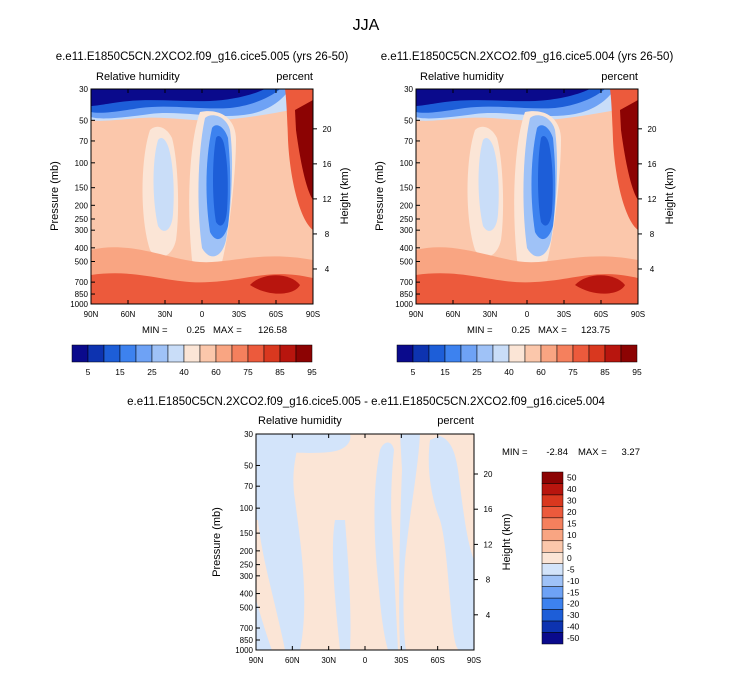 This screenshot has width=733, height=673. I want to click on x-tick-label: 30N, so click(165, 314).